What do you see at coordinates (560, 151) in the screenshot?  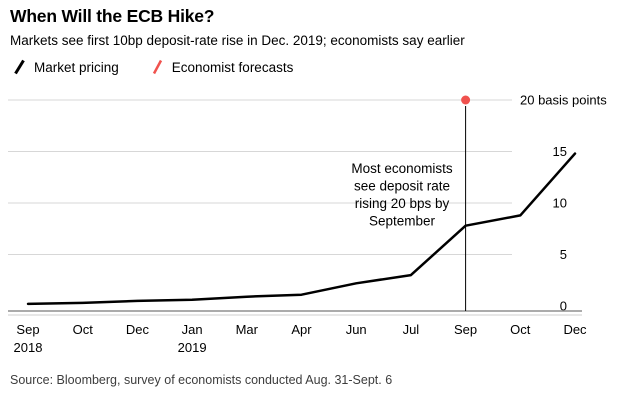 I see `y-axis-label: 15` at bounding box center [560, 151].